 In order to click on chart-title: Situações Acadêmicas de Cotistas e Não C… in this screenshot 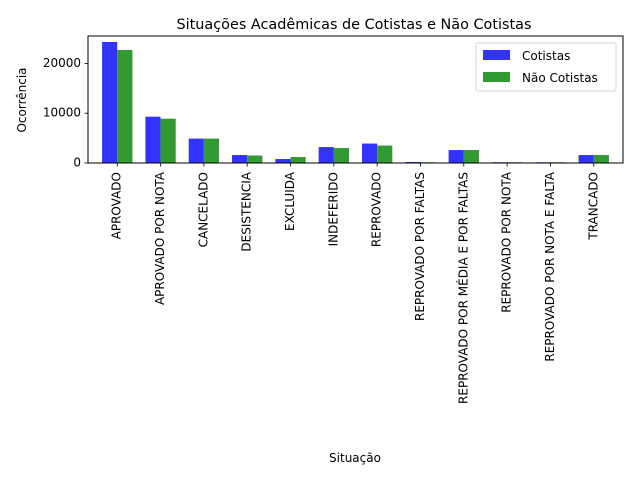, I will do `click(354, 25)`.